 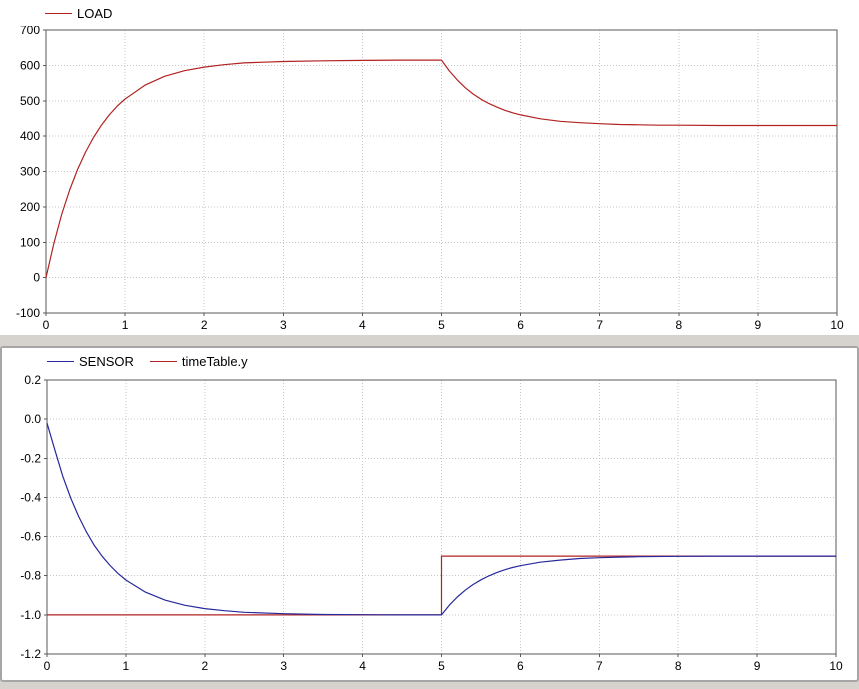 I want to click on y-tick-label: -0.4, so click(x=30, y=497).